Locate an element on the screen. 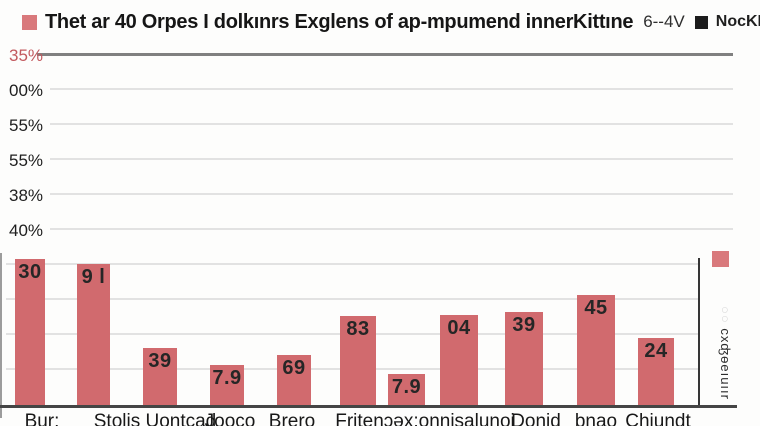  bar-value-label: 69 is located at coordinates (294, 368).